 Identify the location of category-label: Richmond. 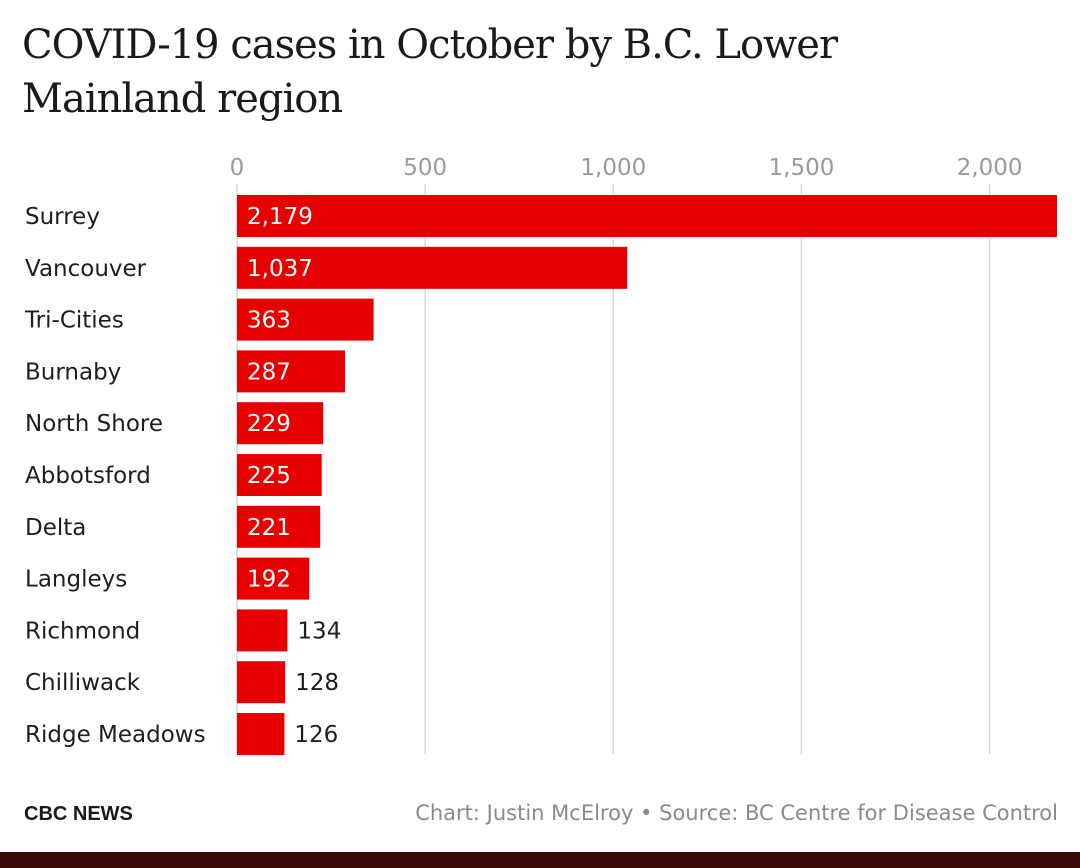
(82, 631).